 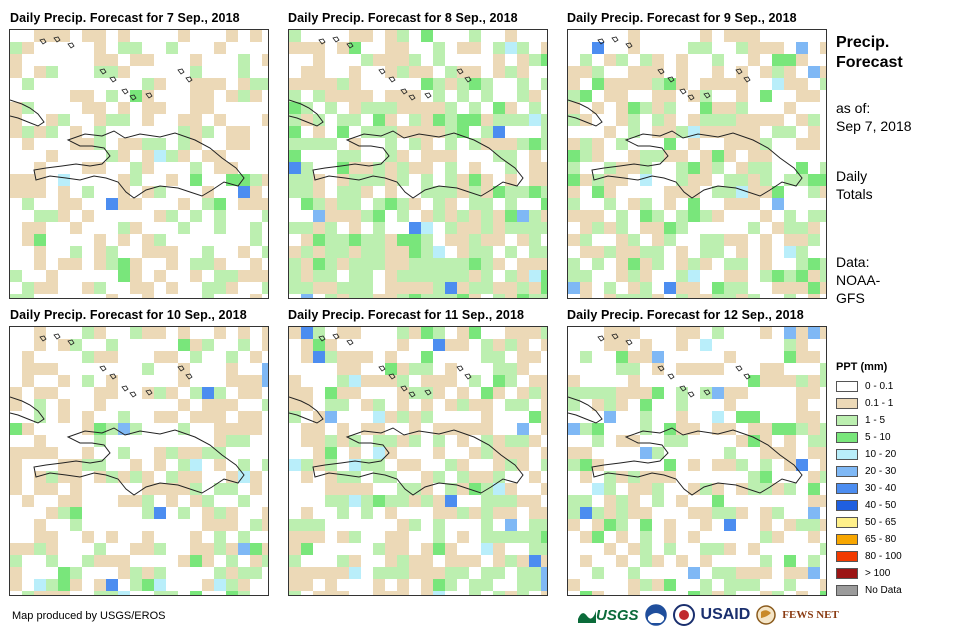 I want to click on legend-item: 65 - 80, so click(x=869, y=539).